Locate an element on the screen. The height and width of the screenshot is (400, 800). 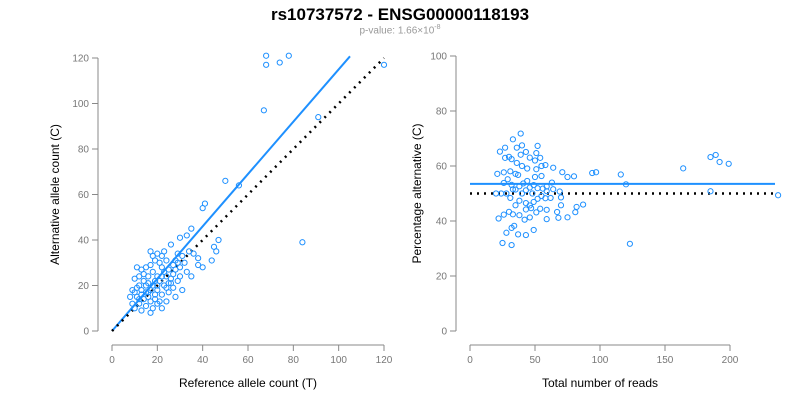
right-x-tick-label: 0 is located at coordinates (470, 360).